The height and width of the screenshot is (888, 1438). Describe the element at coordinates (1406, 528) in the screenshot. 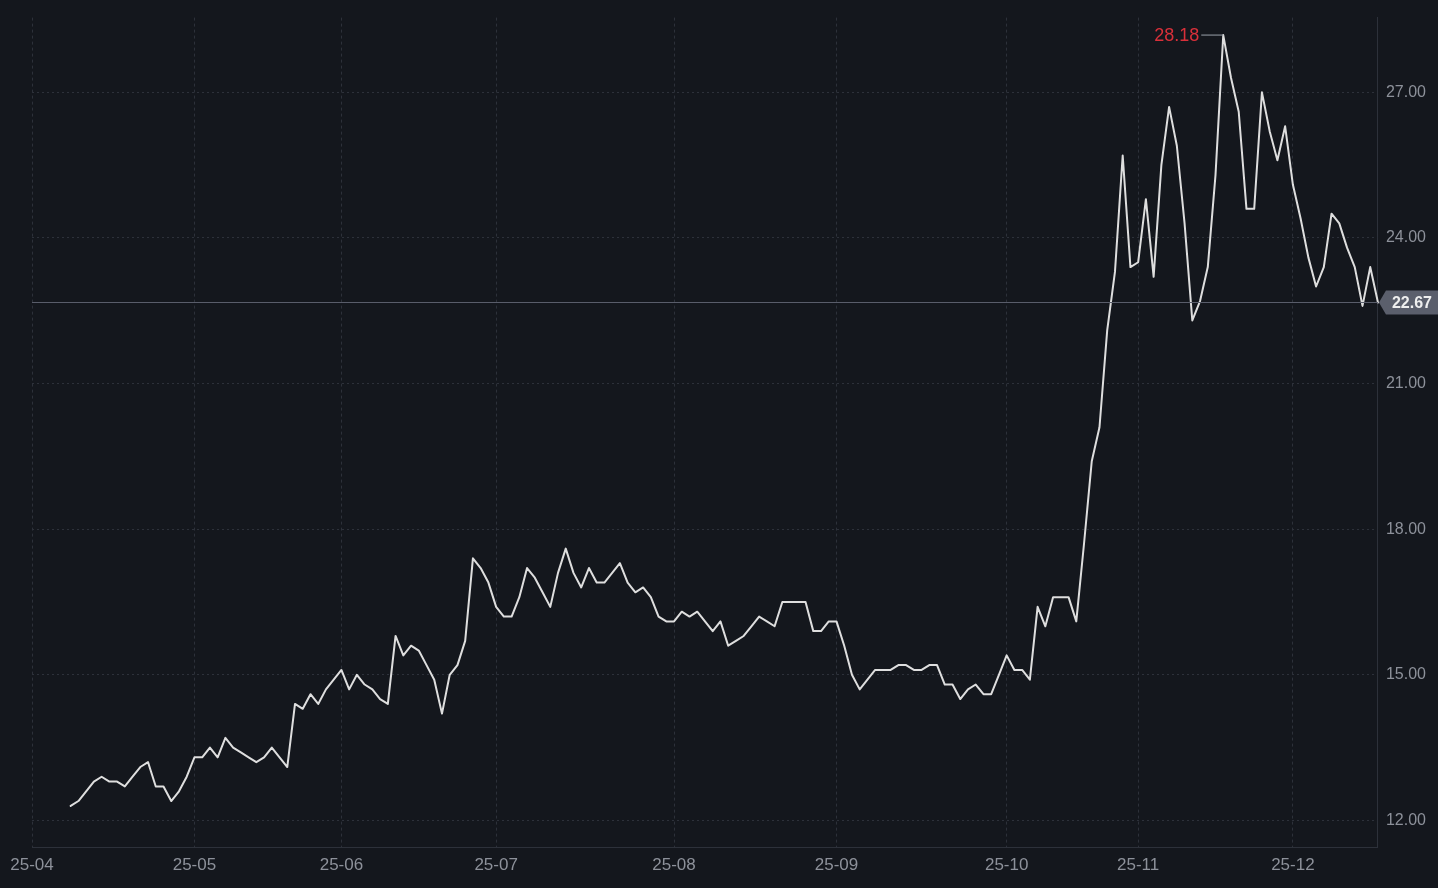

I see `y-tick-label: 18.00` at that location.